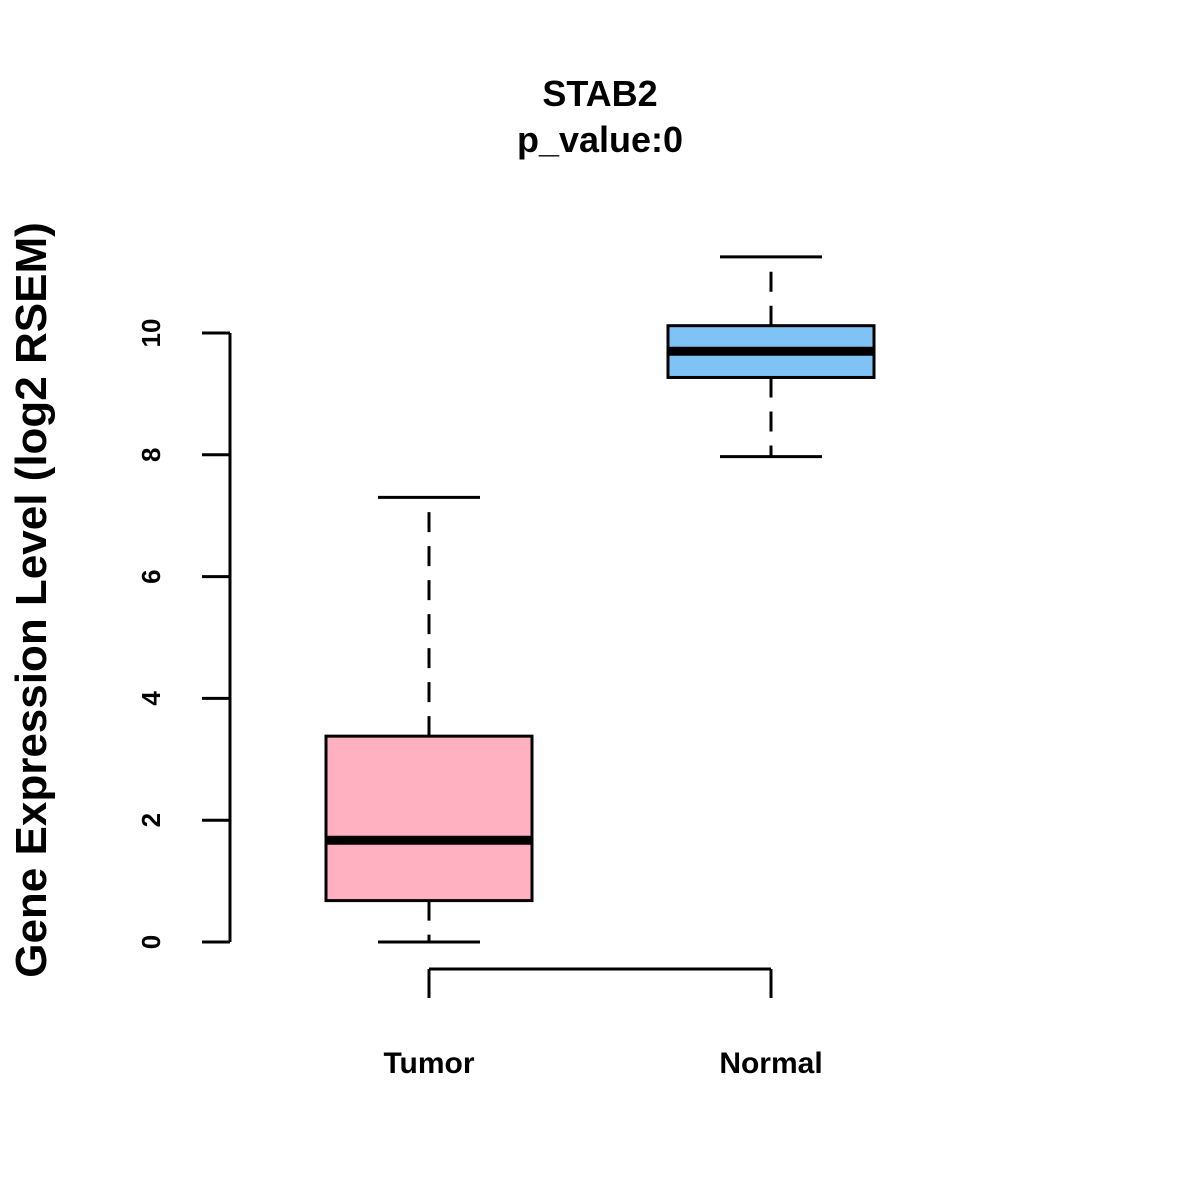 The image size is (1200, 1200). Describe the element at coordinates (429, 719) in the screenshot. I see `box-tumor` at that location.